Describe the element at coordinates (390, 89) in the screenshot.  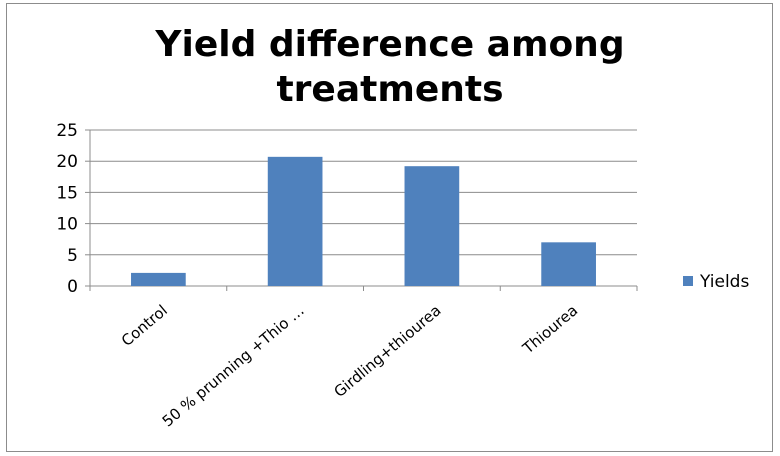
I see `chart-title-line-2: treatments` at that location.